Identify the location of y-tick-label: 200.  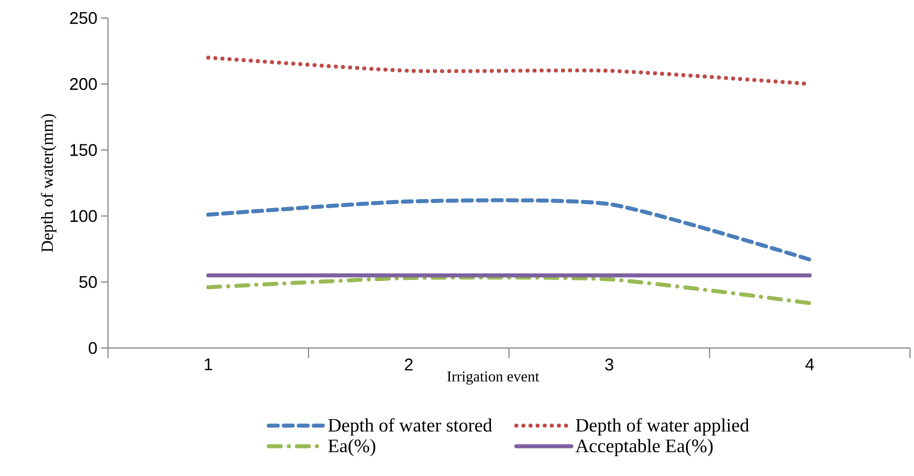
(83, 84).